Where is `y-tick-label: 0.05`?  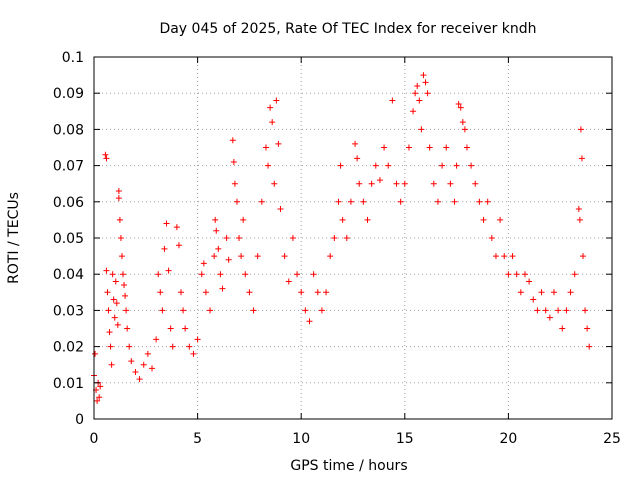
y-tick-label: 0.05 is located at coordinates (68, 239).